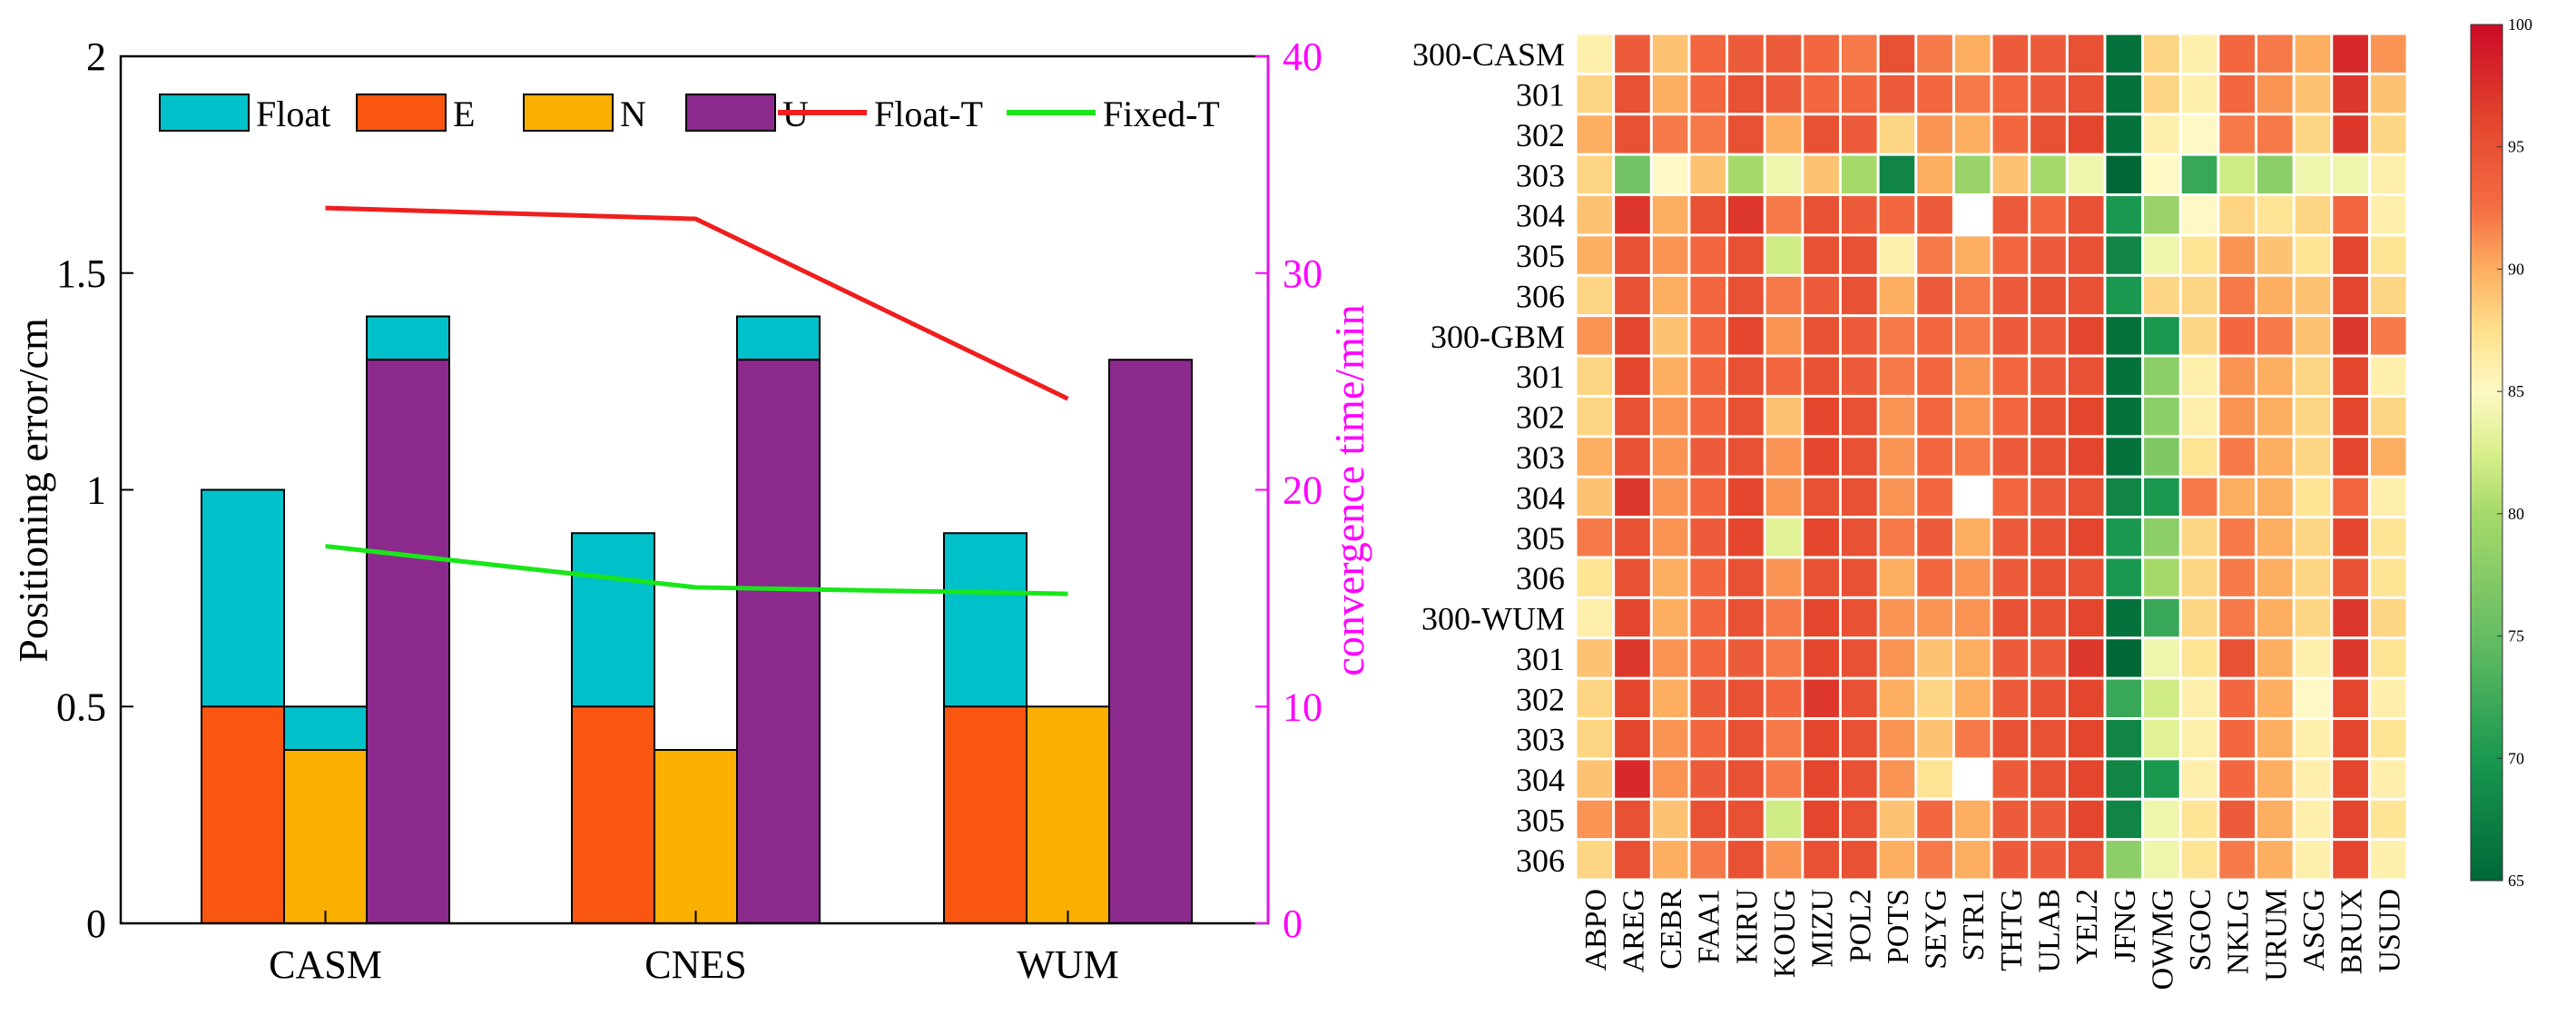  I want to click on heatmap-column-label: THTG, so click(2012, 930).